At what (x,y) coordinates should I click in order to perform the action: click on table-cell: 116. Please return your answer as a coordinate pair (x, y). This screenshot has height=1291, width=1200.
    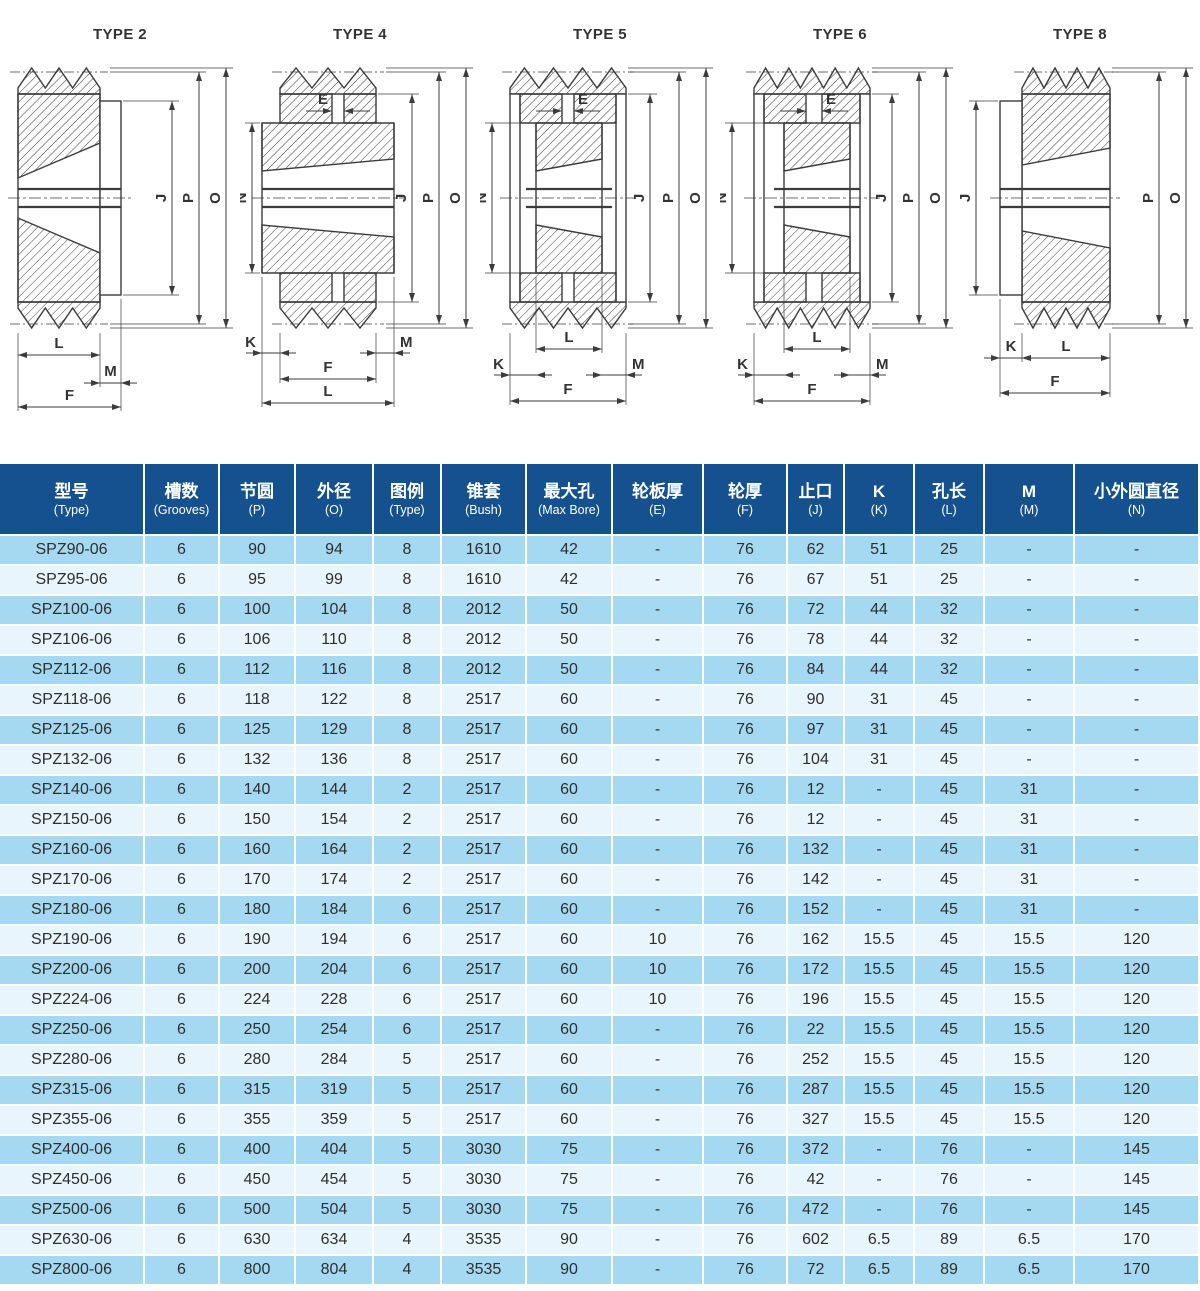
    Looking at the image, I should click on (335, 671).